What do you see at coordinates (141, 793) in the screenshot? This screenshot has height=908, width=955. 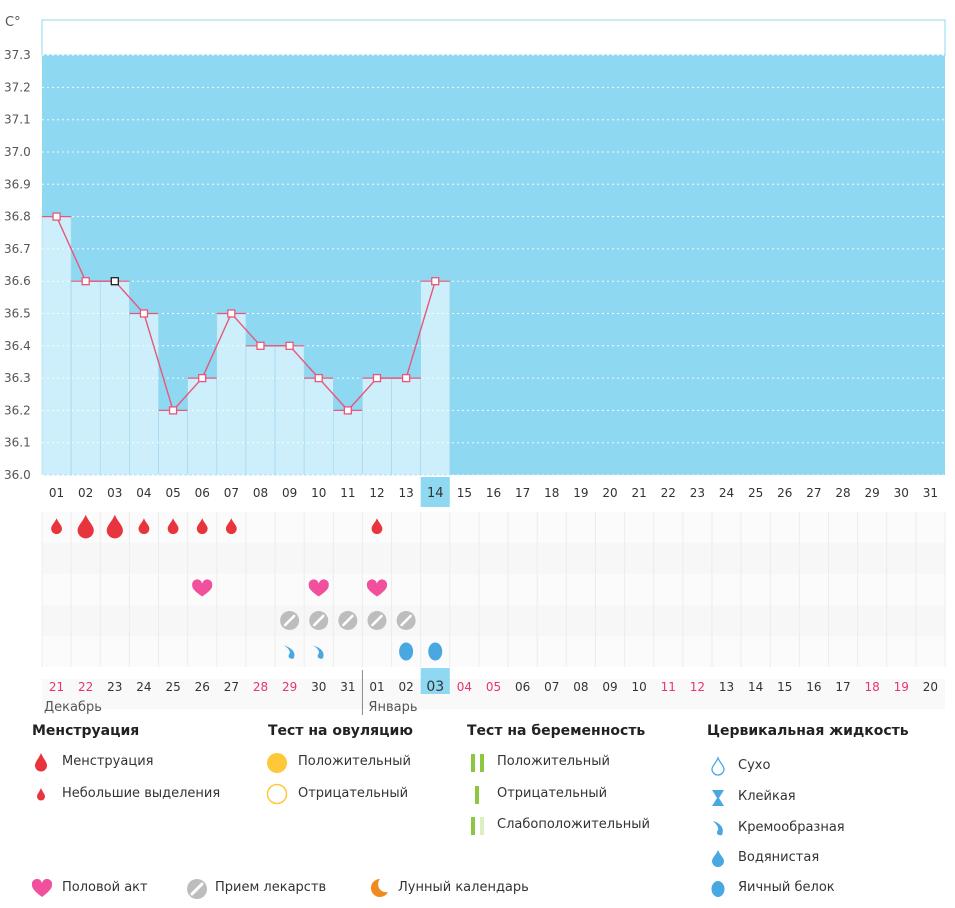 I see `legend-spotting-label: Небольшие выделения` at bounding box center [141, 793].